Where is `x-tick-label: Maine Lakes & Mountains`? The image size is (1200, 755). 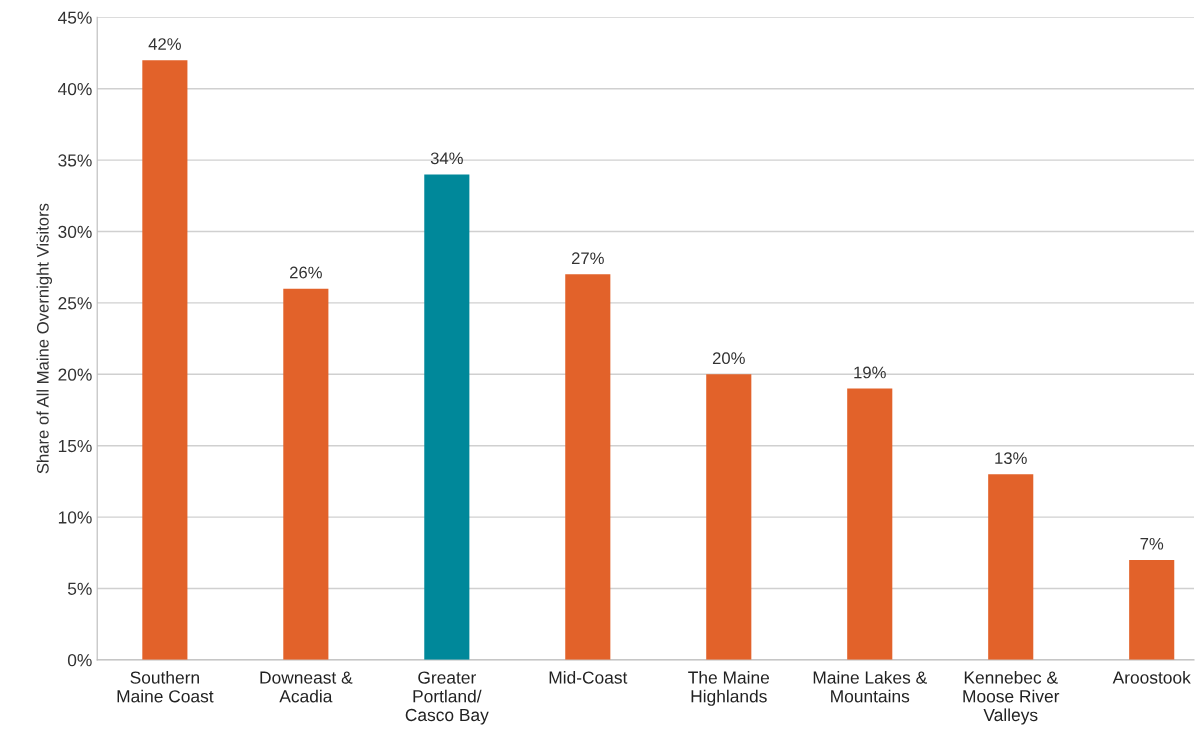
x-tick-label: Maine Lakes & Mountains is located at coordinates (870, 686).